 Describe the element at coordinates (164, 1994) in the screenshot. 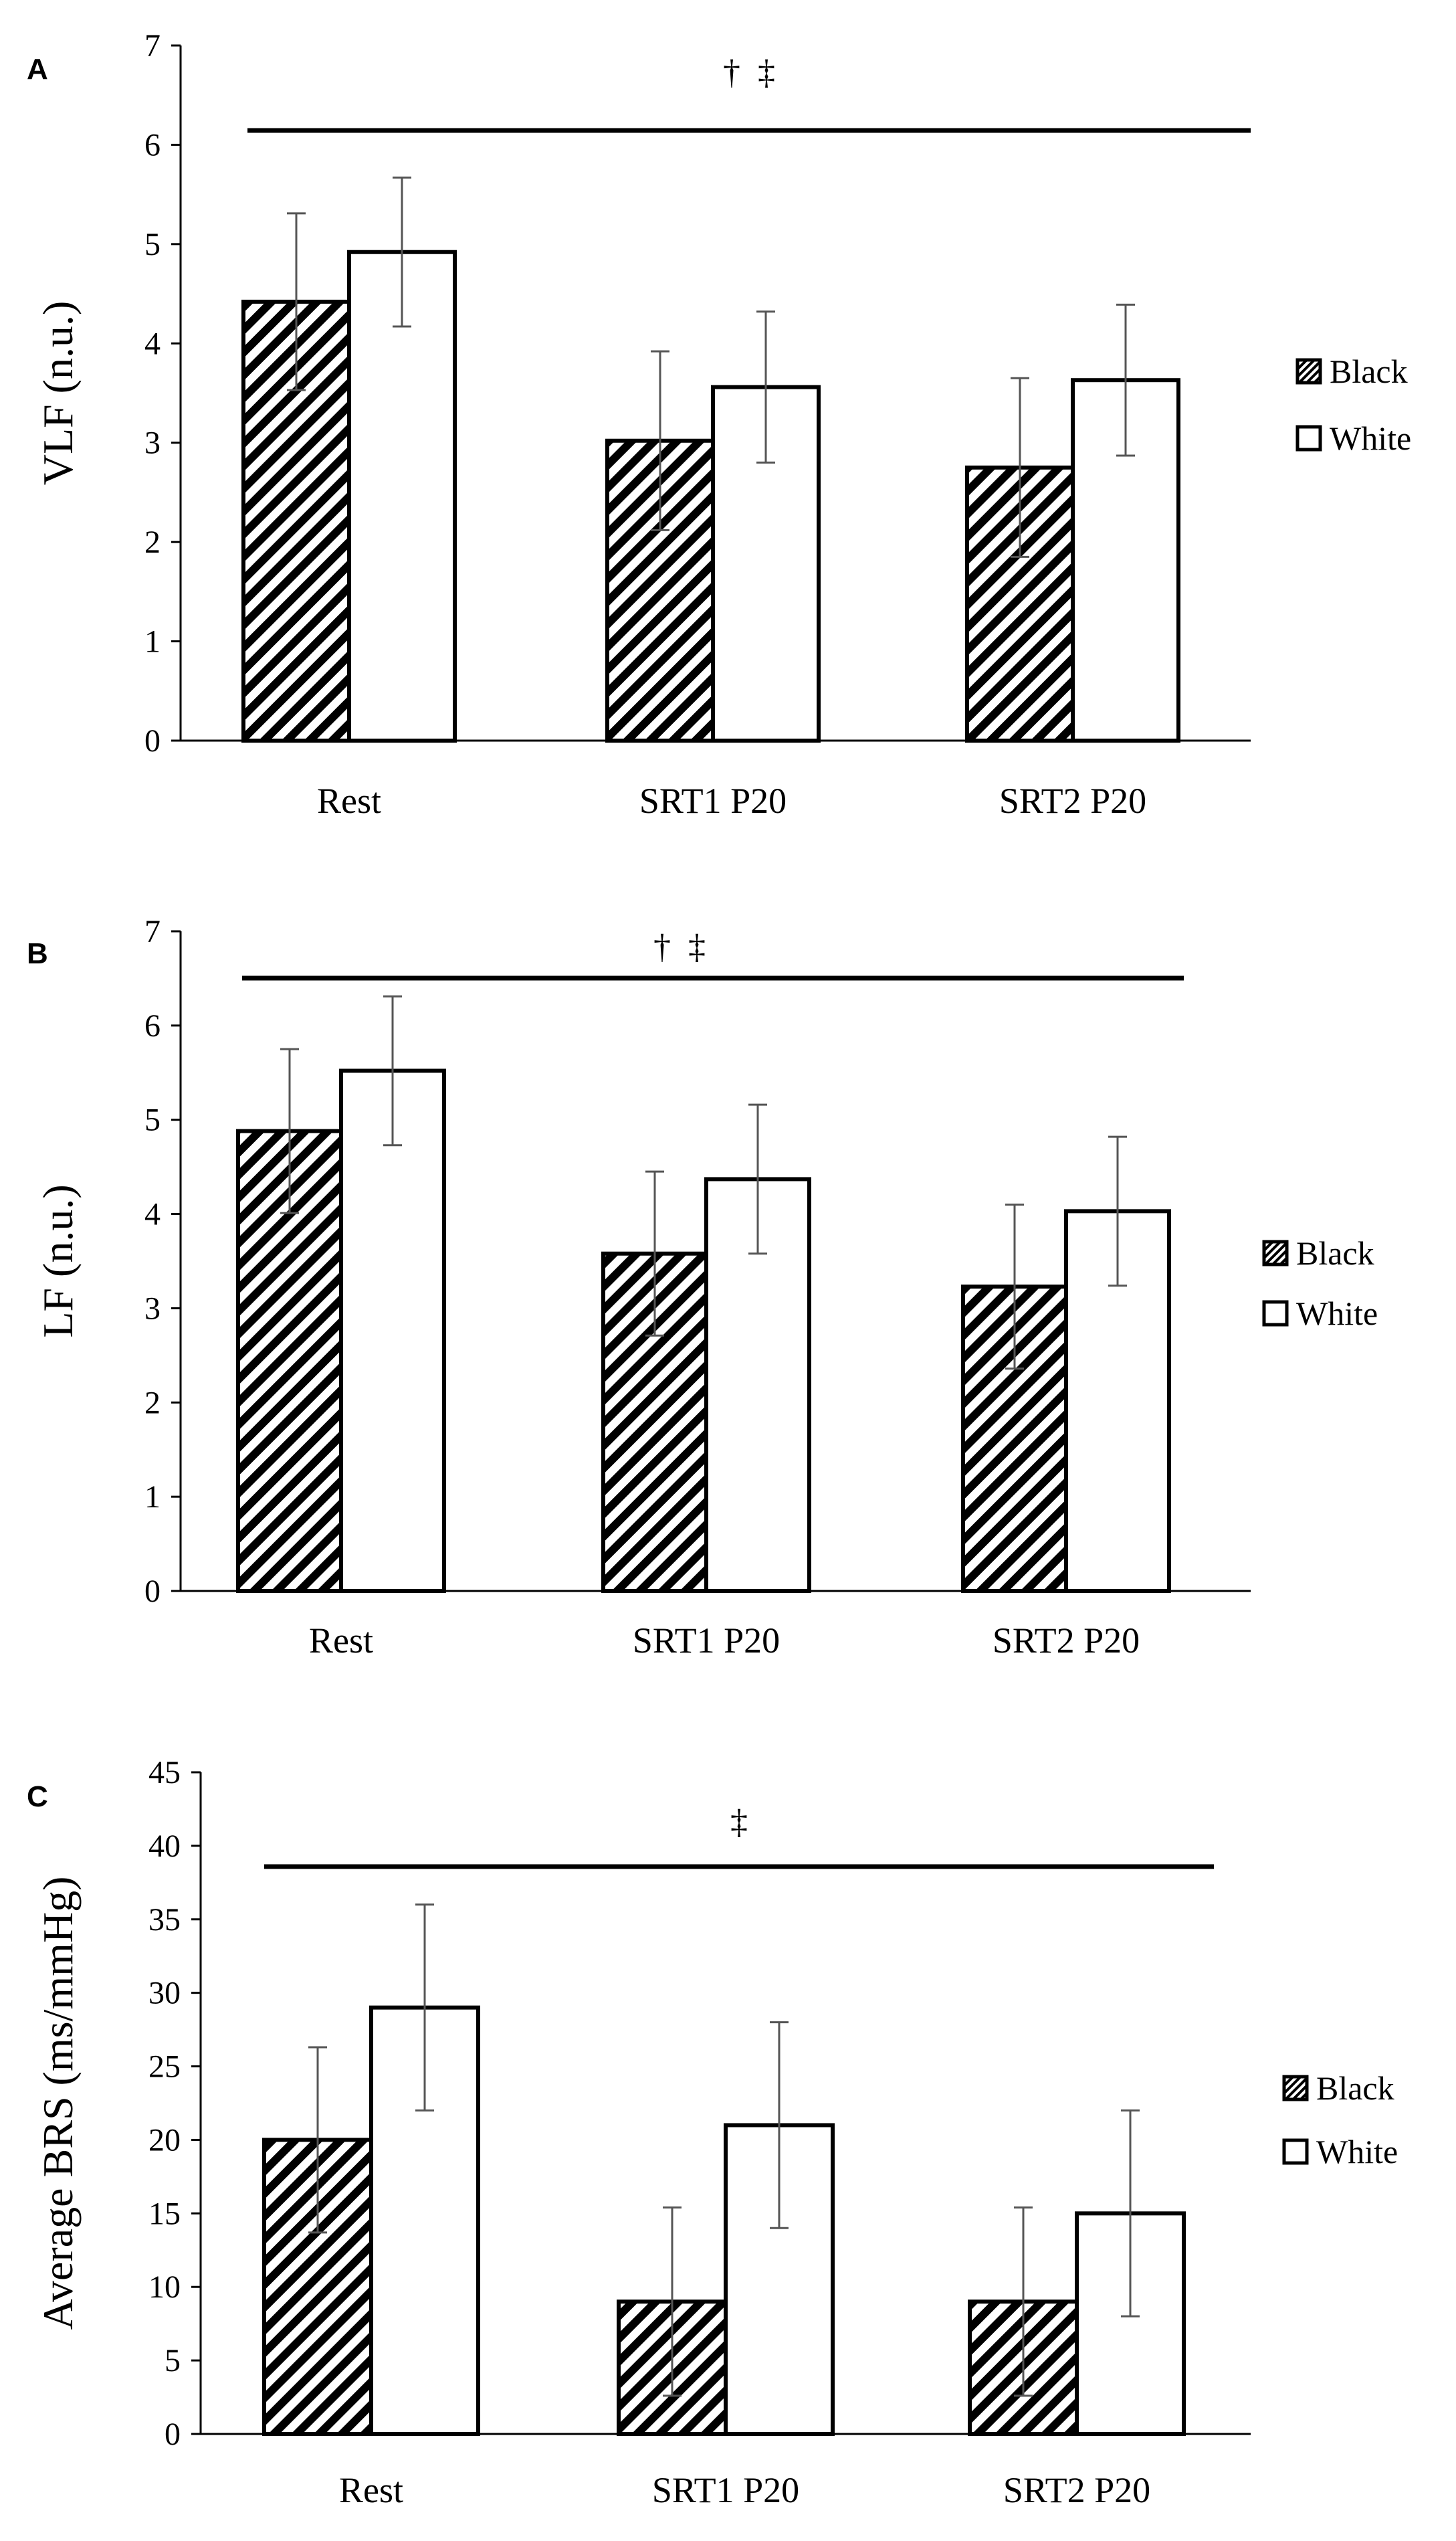

I see `y-tick-label: 30` at that location.